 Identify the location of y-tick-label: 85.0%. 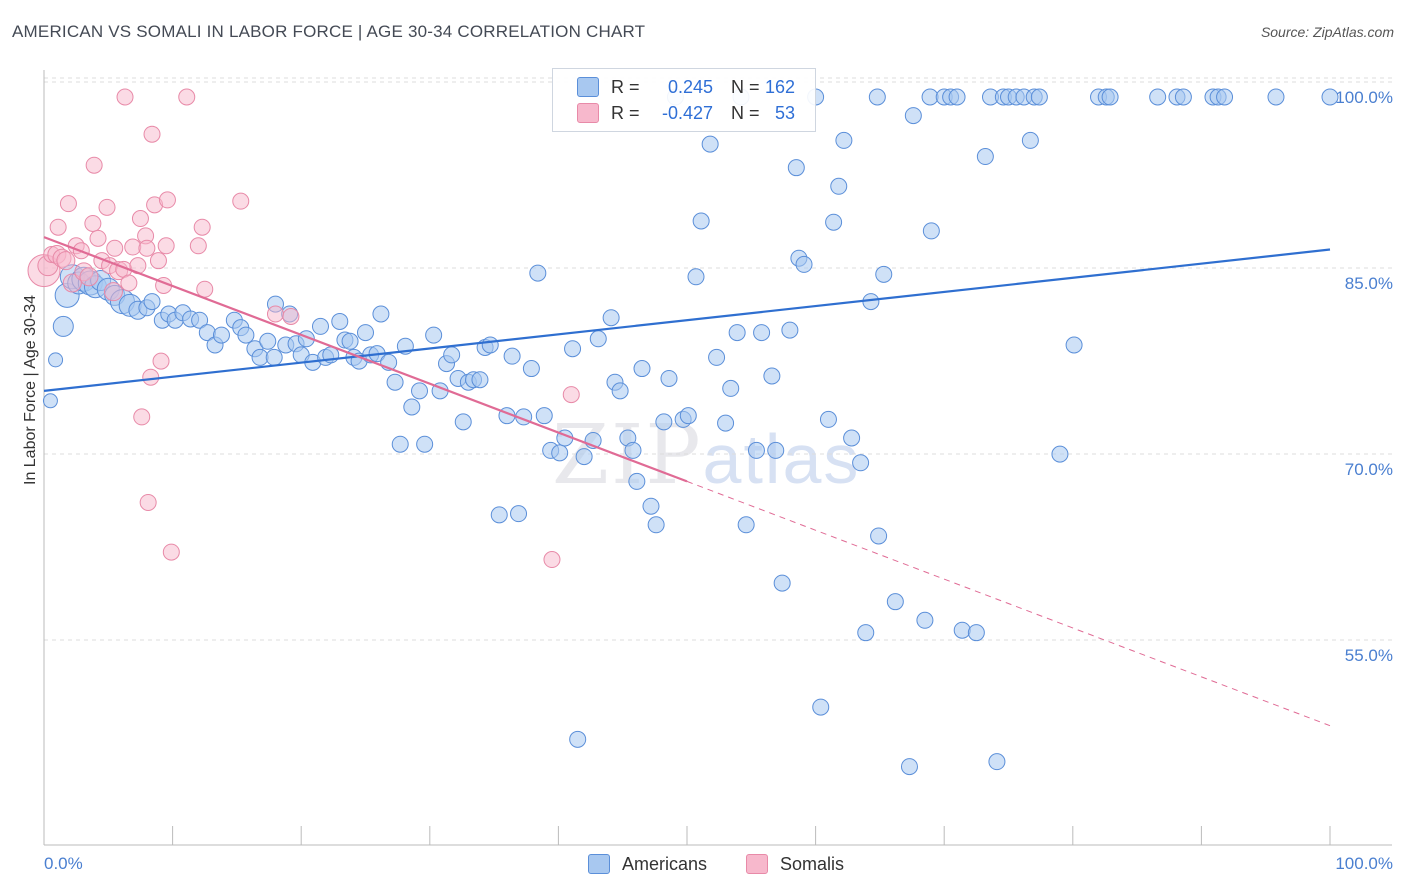
(1369, 283).